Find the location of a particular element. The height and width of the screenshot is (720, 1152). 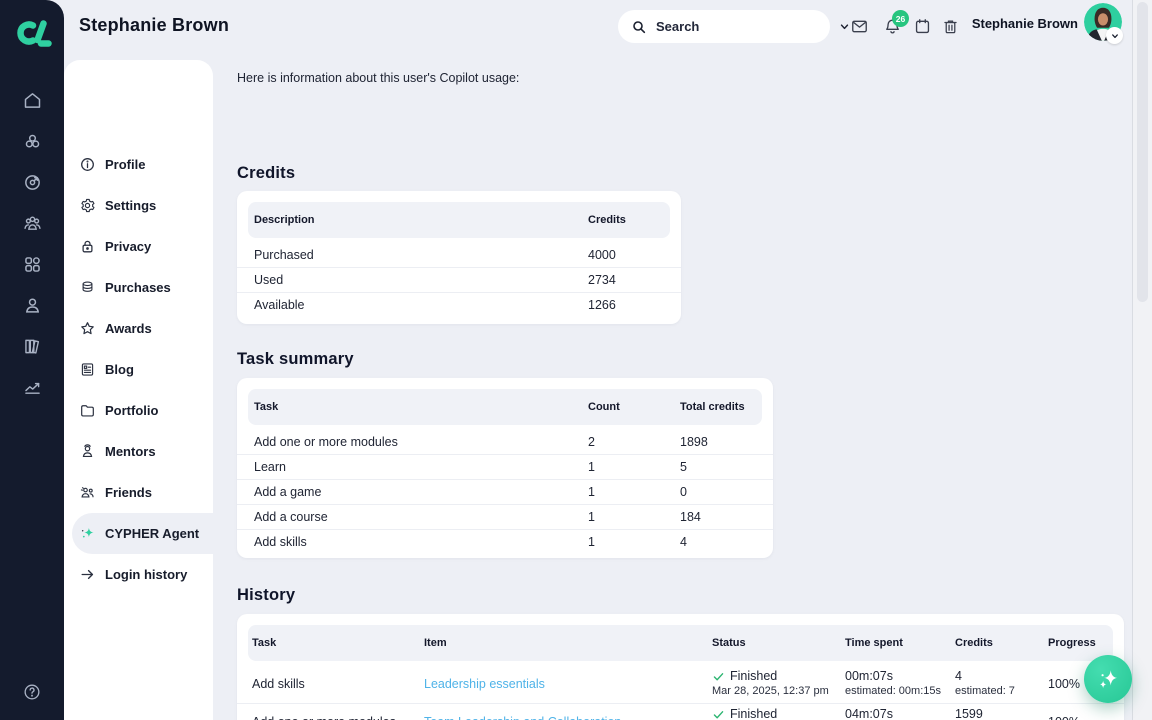

profile-person-icon is located at coordinates (32, 305).